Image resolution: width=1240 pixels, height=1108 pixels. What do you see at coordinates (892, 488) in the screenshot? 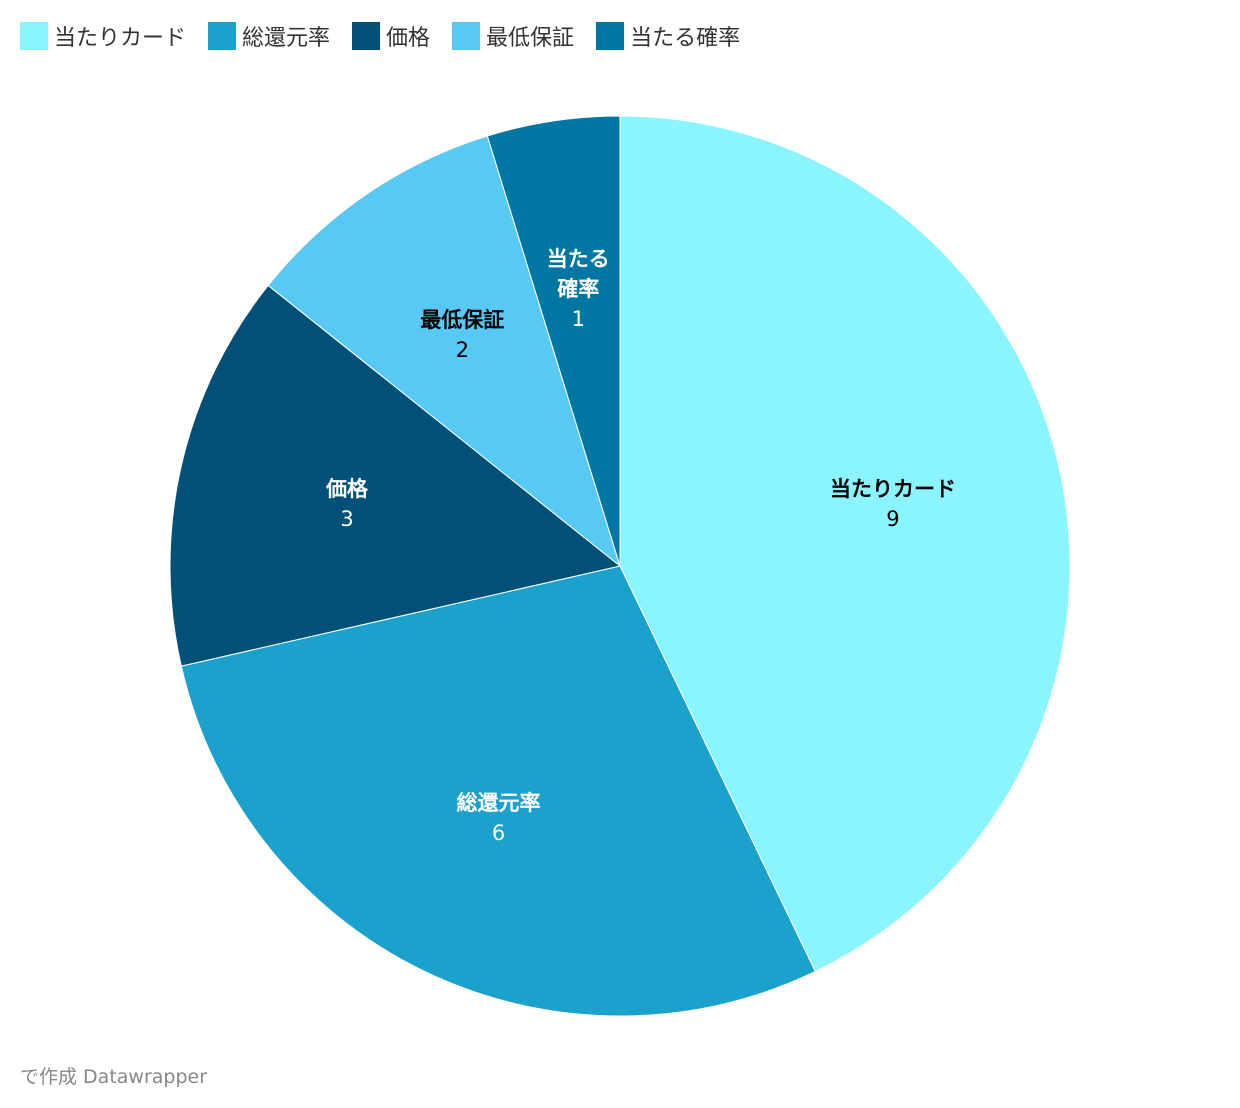
I see `slice-name: 当たりカード` at bounding box center [892, 488].